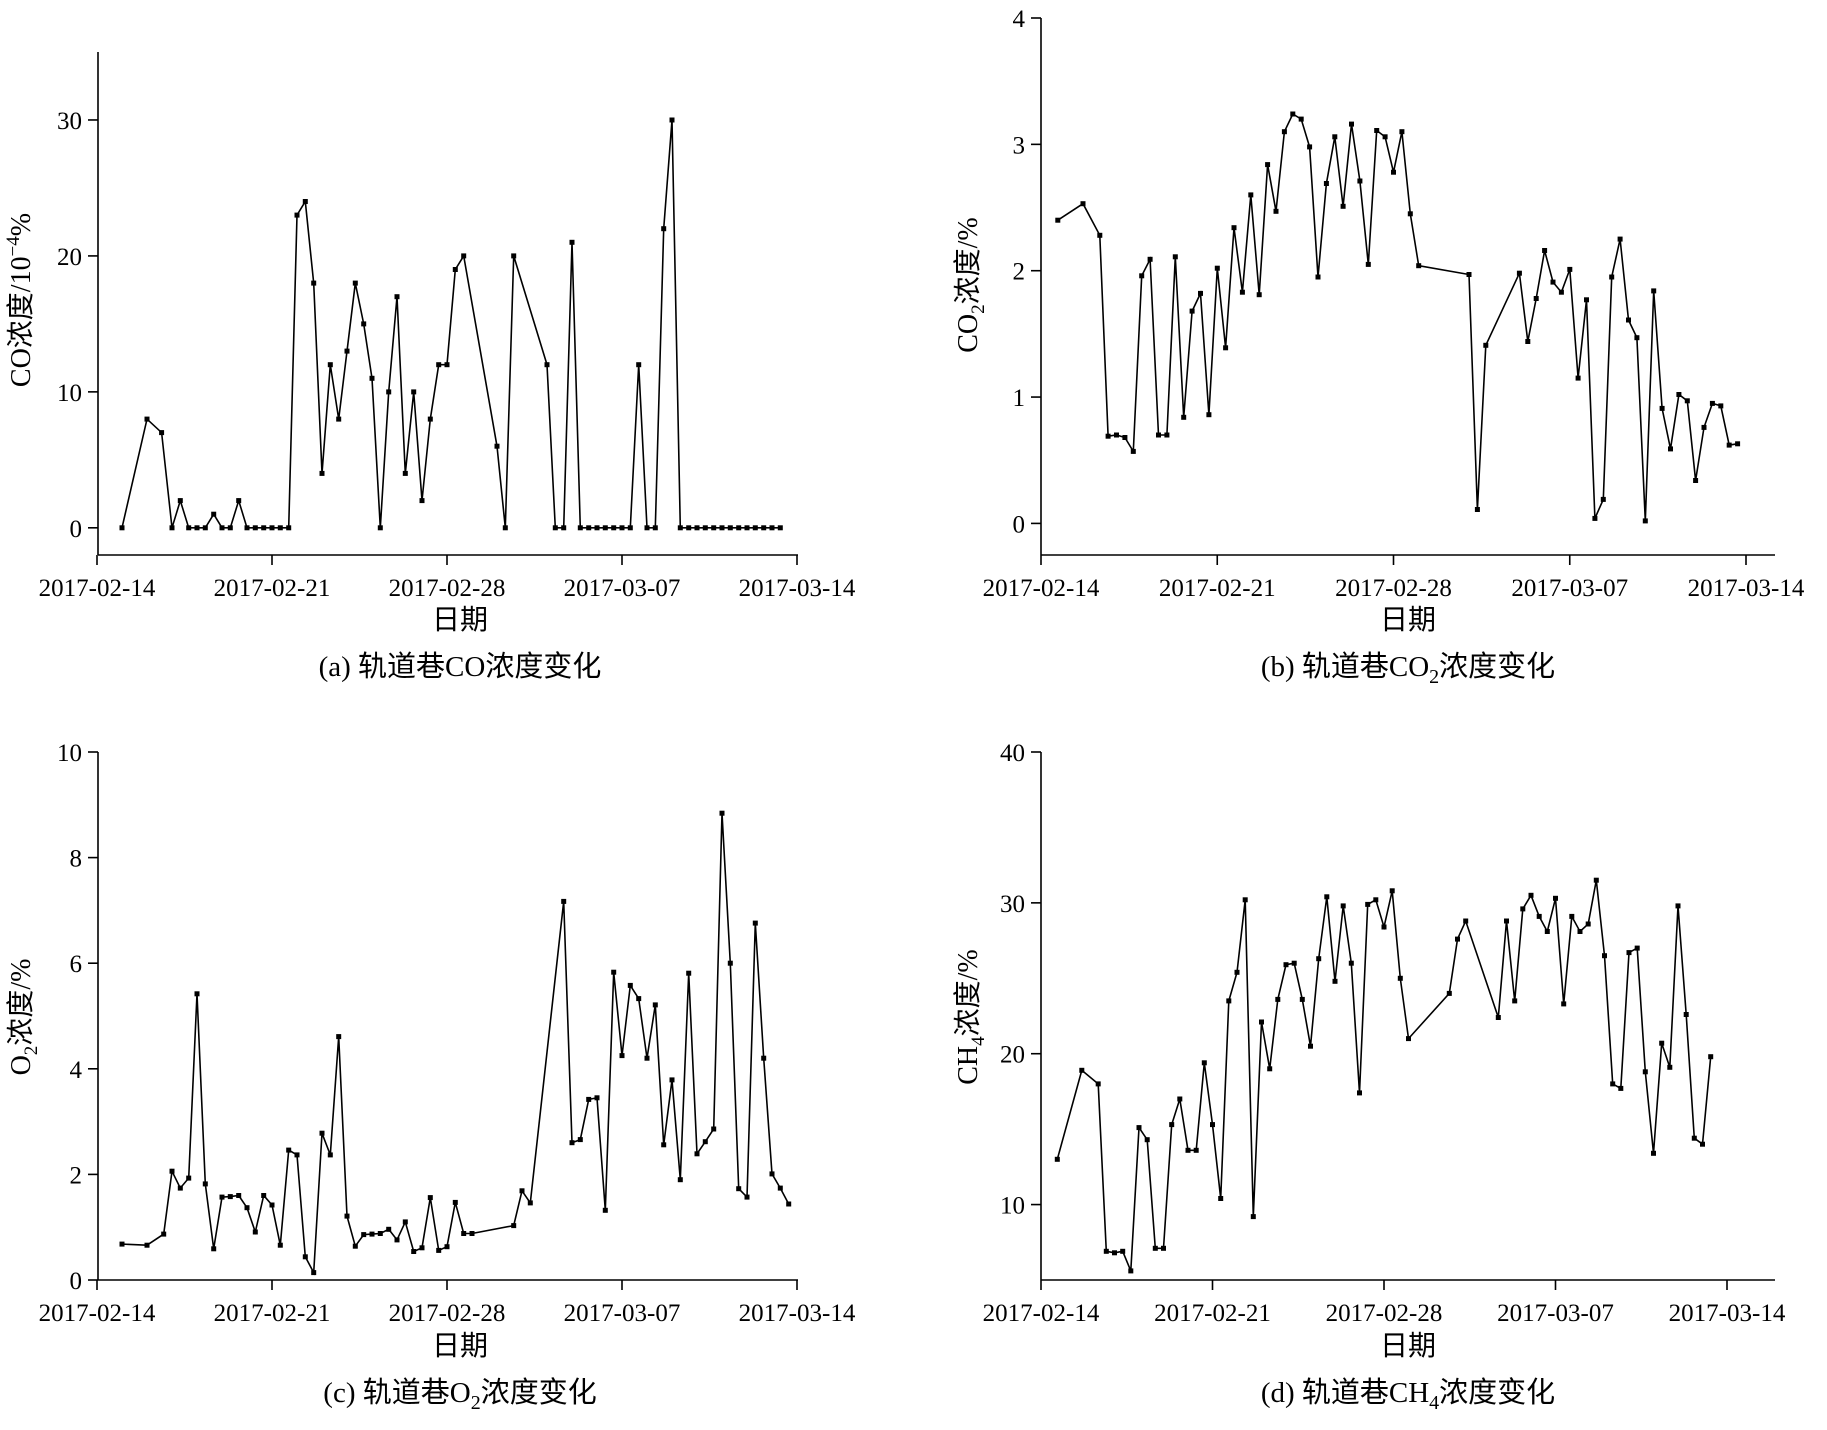 Image resolution: width=1827 pixels, height=1430 pixels. Describe the element at coordinates (1041, 1313) in the screenshot. I see `x-tick-label: 2017-02-14` at that location.